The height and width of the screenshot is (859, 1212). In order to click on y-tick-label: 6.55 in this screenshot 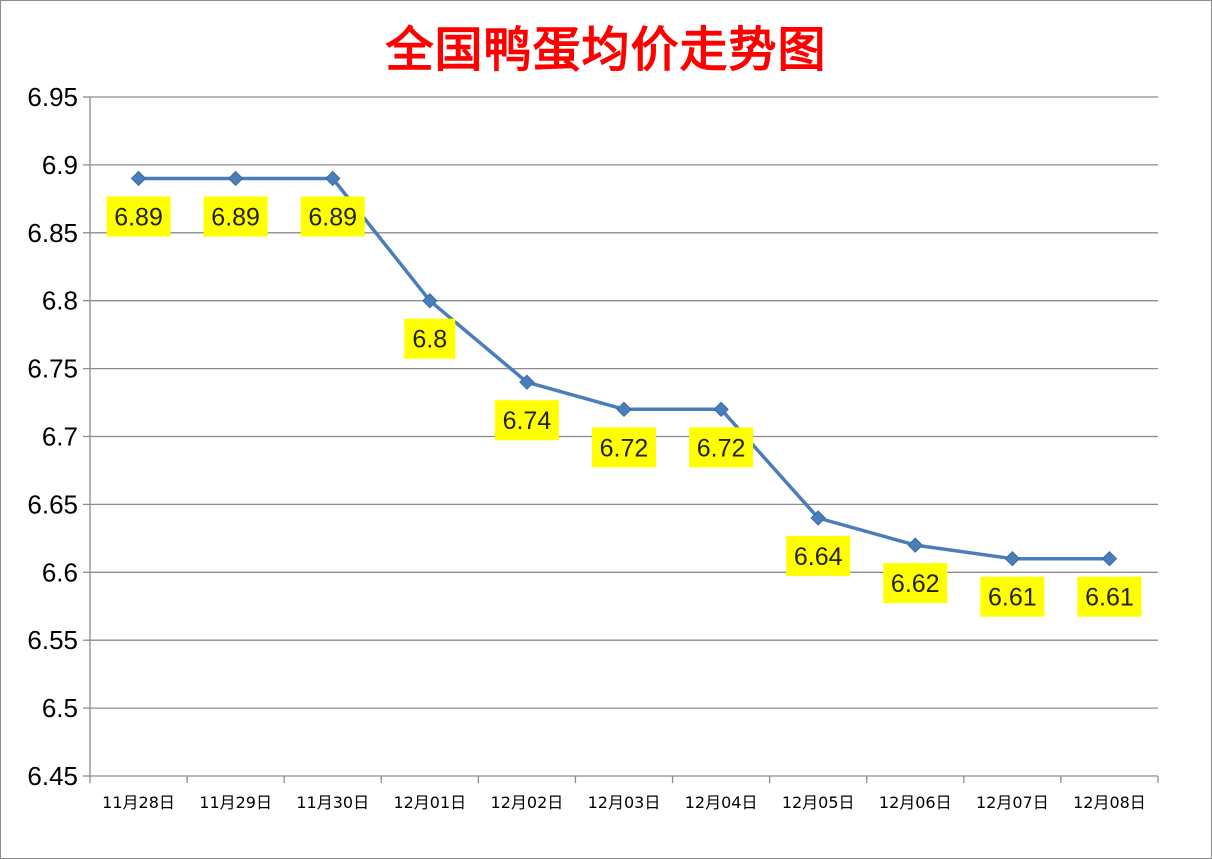, I will do `click(52, 640)`.